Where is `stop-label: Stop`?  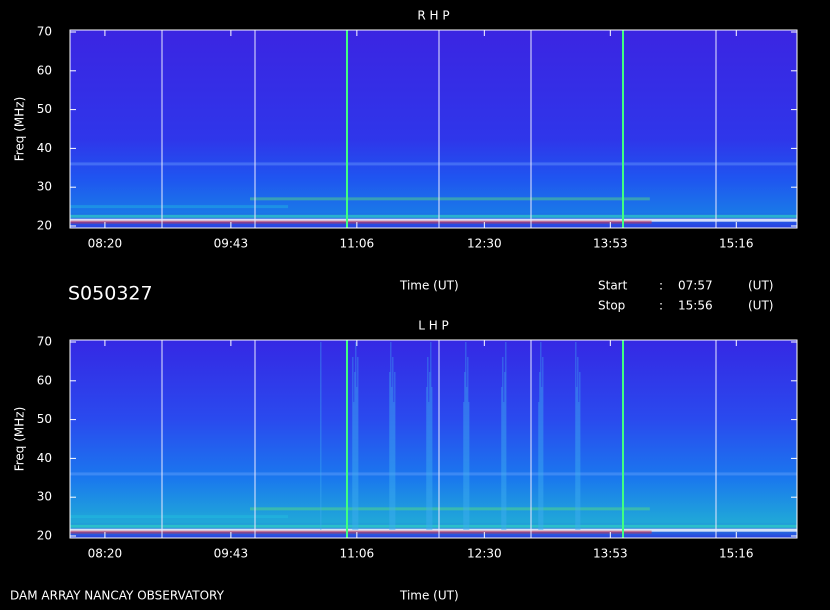 stop-label: Stop is located at coordinates (611, 306).